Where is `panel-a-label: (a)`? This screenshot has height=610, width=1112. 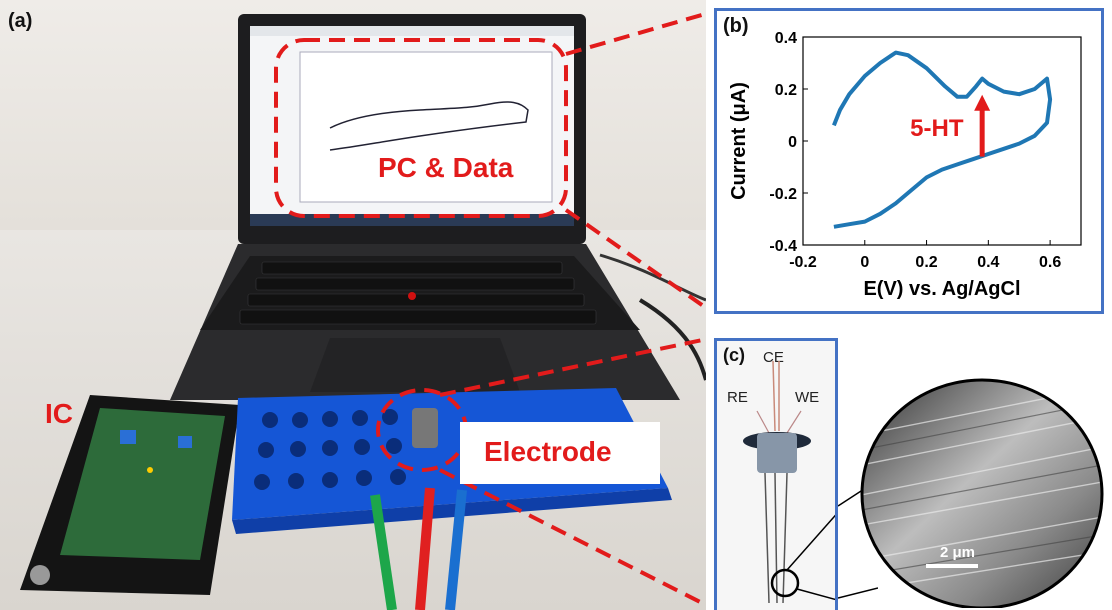
panel-a-label: (a) is located at coordinates (20, 21).